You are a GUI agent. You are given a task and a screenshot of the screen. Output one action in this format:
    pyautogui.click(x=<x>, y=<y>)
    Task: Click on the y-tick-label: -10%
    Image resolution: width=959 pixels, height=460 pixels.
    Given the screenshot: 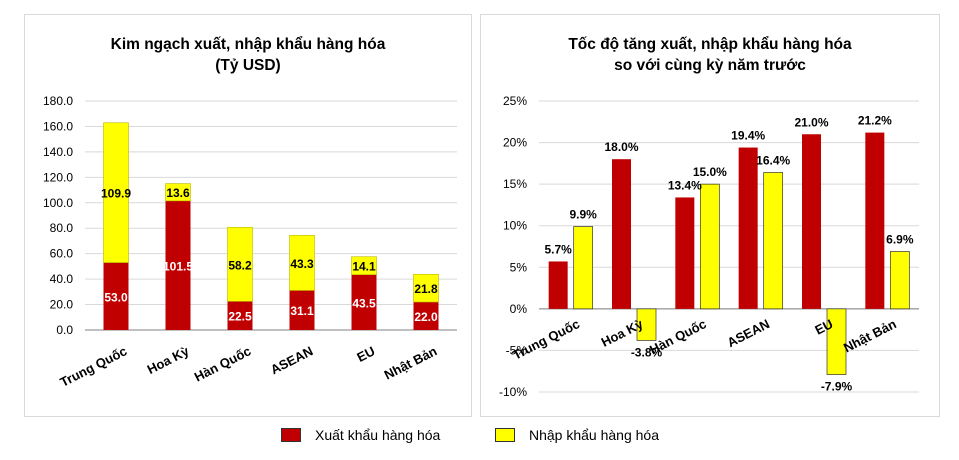 What is the action you would take?
    pyautogui.click(x=513, y=392)
    